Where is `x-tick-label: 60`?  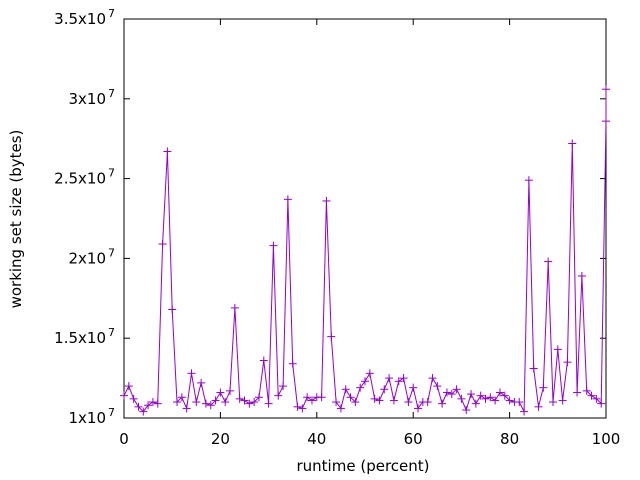
x-tick-label: 60 is located at coordinates (413, 439).